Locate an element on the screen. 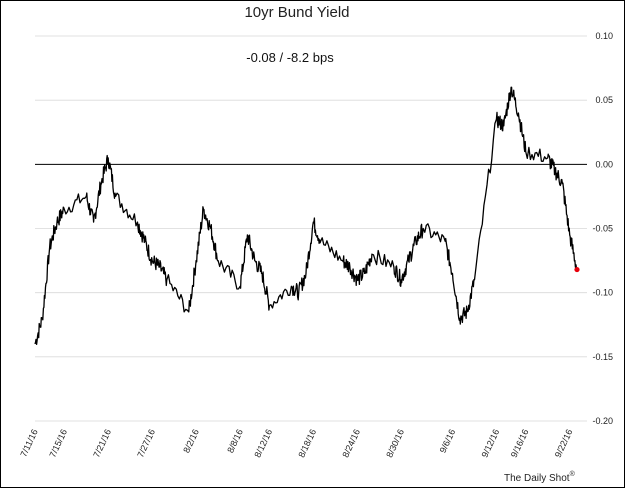 Image resolution: width=625 pixels, height=488 pixels. x-tick-label: 8/24/16 is located at coordinates (351, 443).